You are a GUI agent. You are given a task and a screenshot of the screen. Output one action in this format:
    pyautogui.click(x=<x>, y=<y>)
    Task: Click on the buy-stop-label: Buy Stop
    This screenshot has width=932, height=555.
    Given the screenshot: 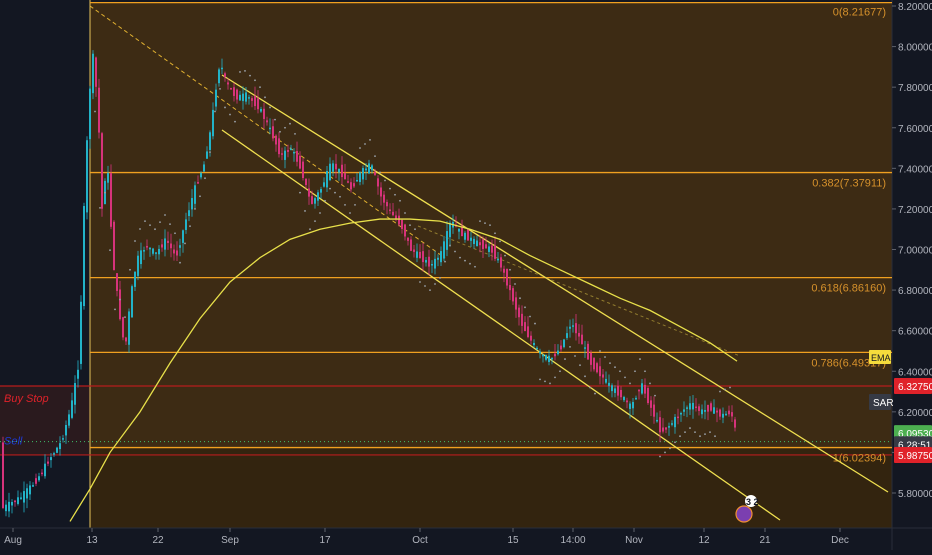 What is the action you would take?
    pyautogui.click(x=26, y=399)
    